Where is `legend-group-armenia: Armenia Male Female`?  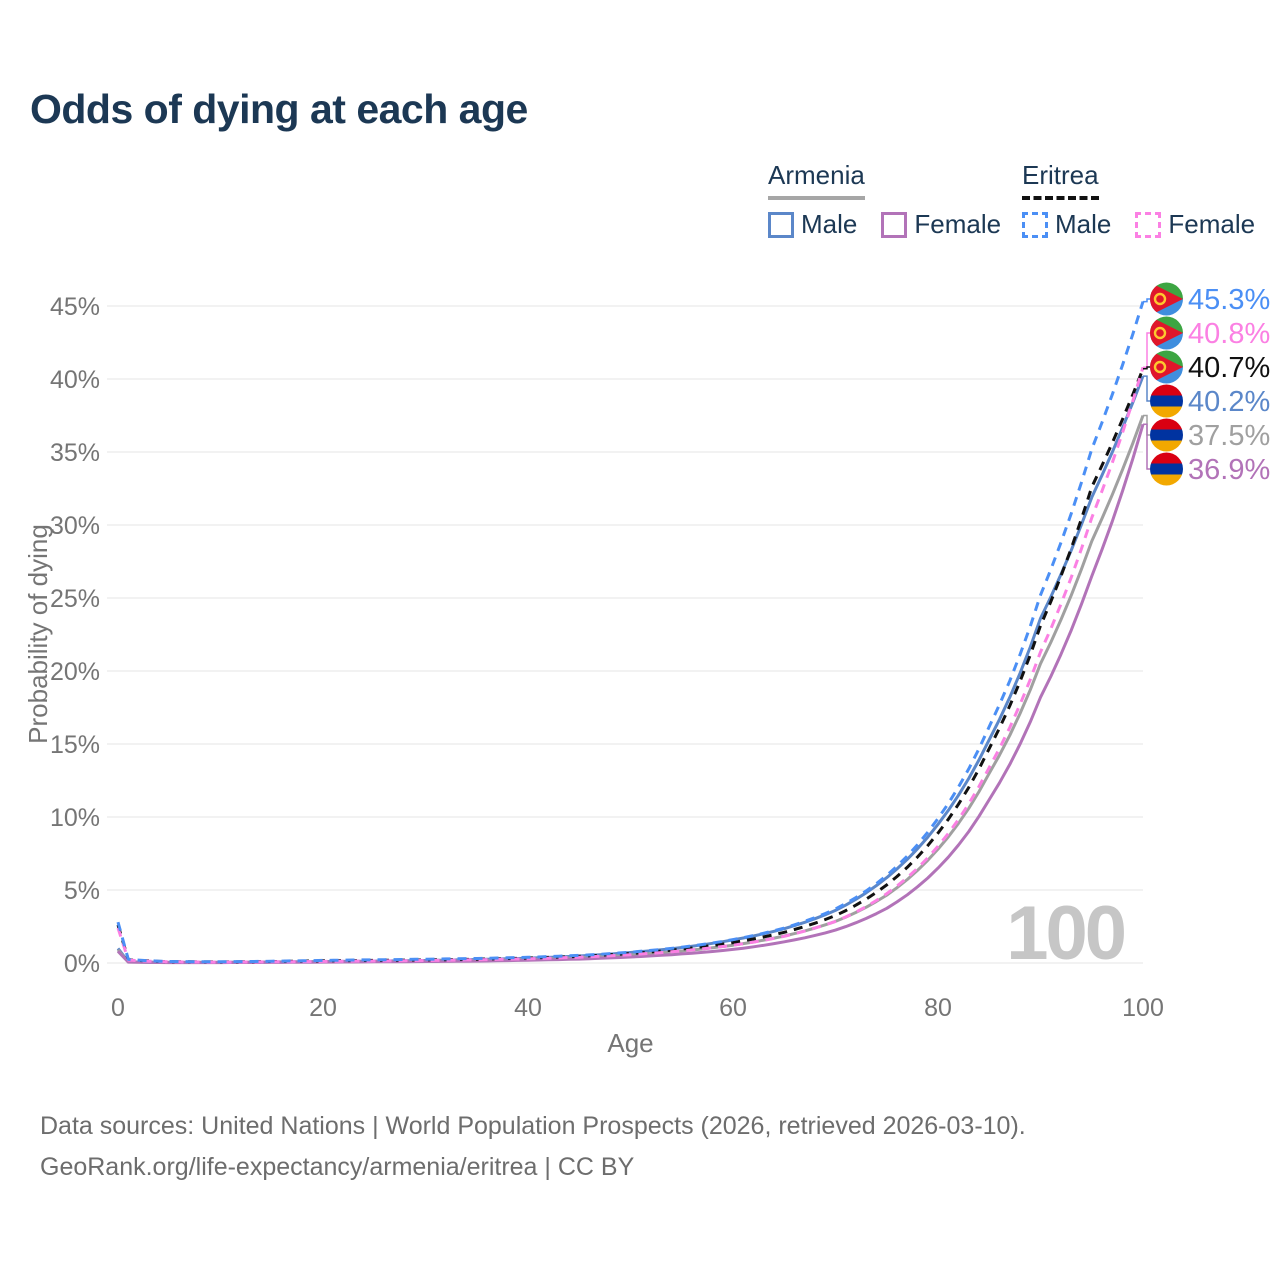 legend-group-armenia: Armenia Male Female is located at coordinates (884, 200).